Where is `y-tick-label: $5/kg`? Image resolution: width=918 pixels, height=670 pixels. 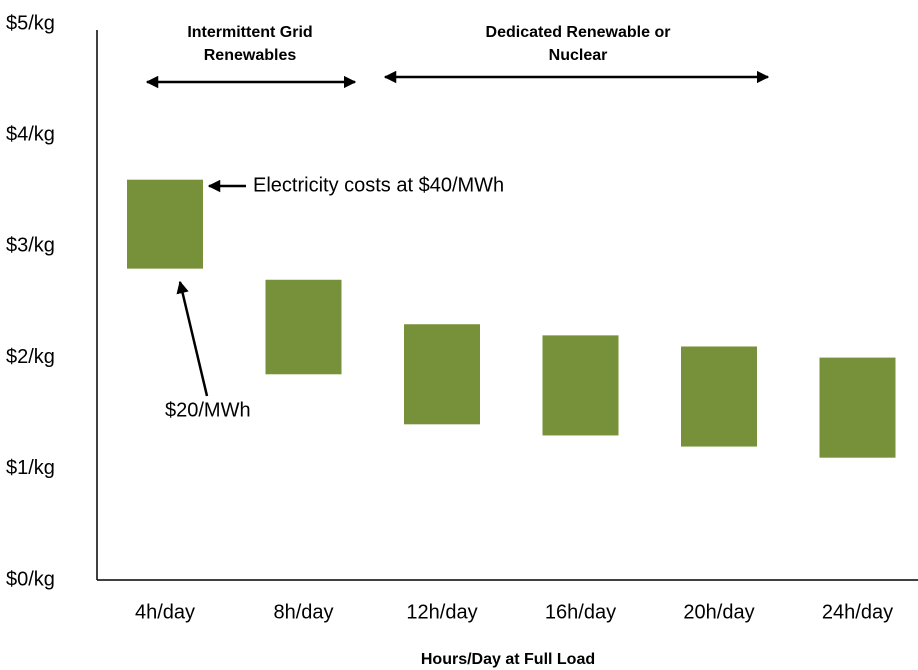 y-tick-label: $5/kg is located at coordinates (30, 23).